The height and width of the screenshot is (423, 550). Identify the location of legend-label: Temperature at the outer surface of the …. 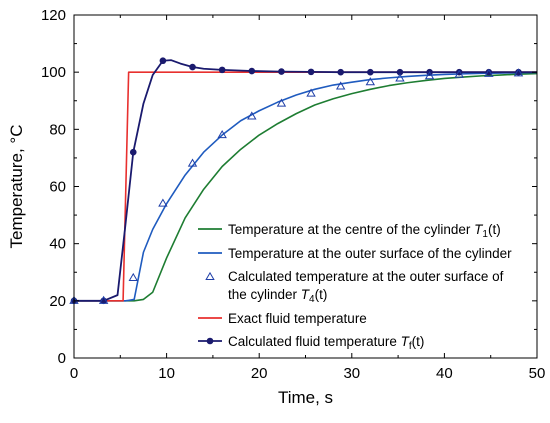
(370, 253).